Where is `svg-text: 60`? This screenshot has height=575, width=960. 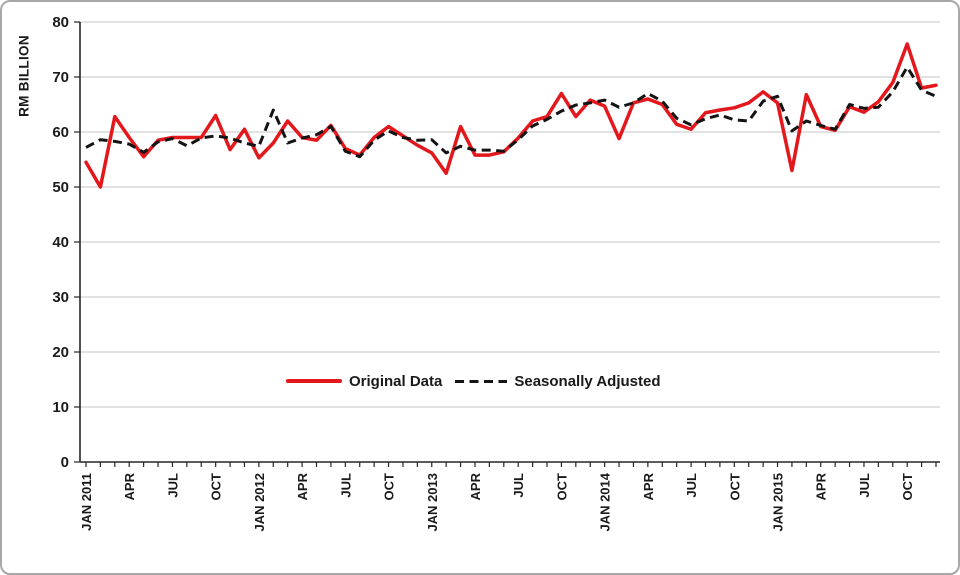 svg-text: 60 is located at coordinates (60, 132).